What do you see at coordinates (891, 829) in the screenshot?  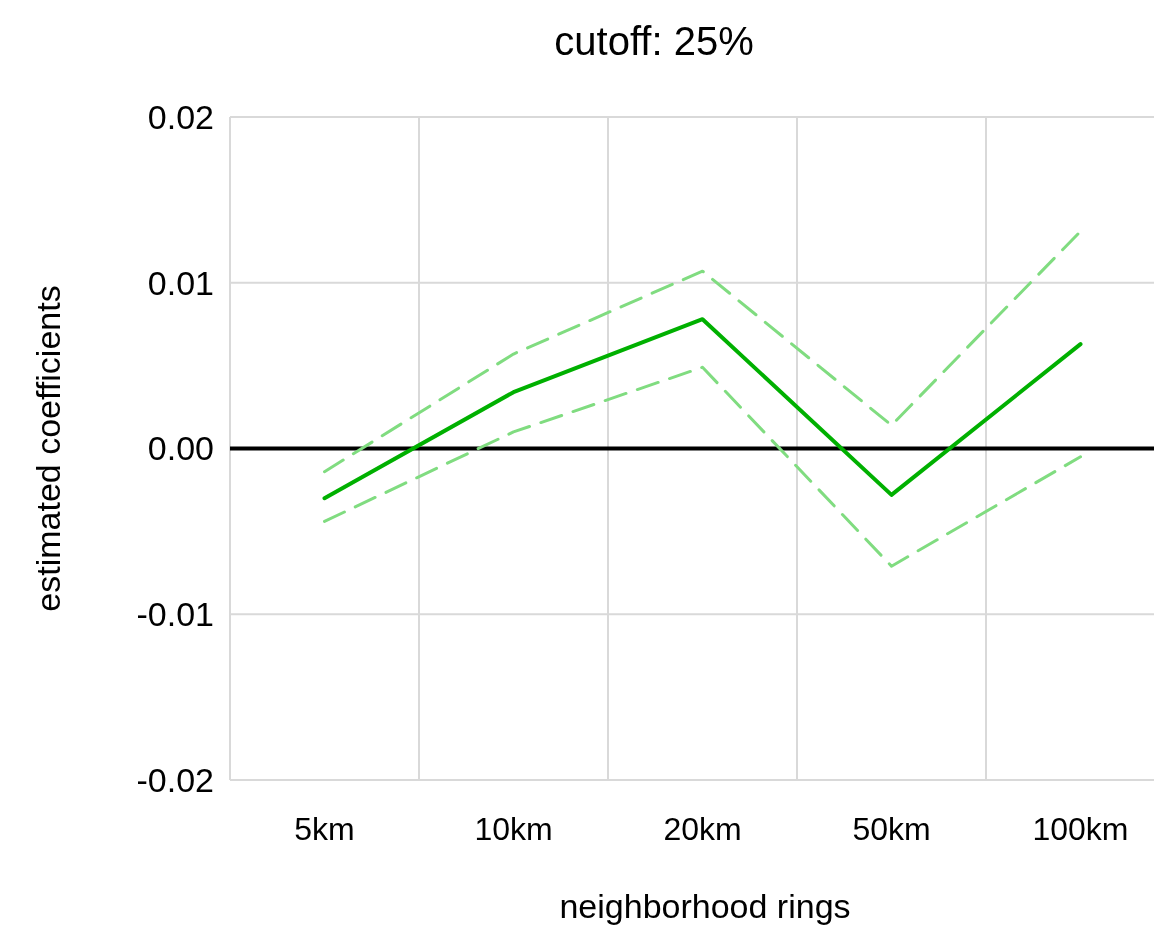 I see `x-tick-label: 50km` at bounding box center [891, 829].